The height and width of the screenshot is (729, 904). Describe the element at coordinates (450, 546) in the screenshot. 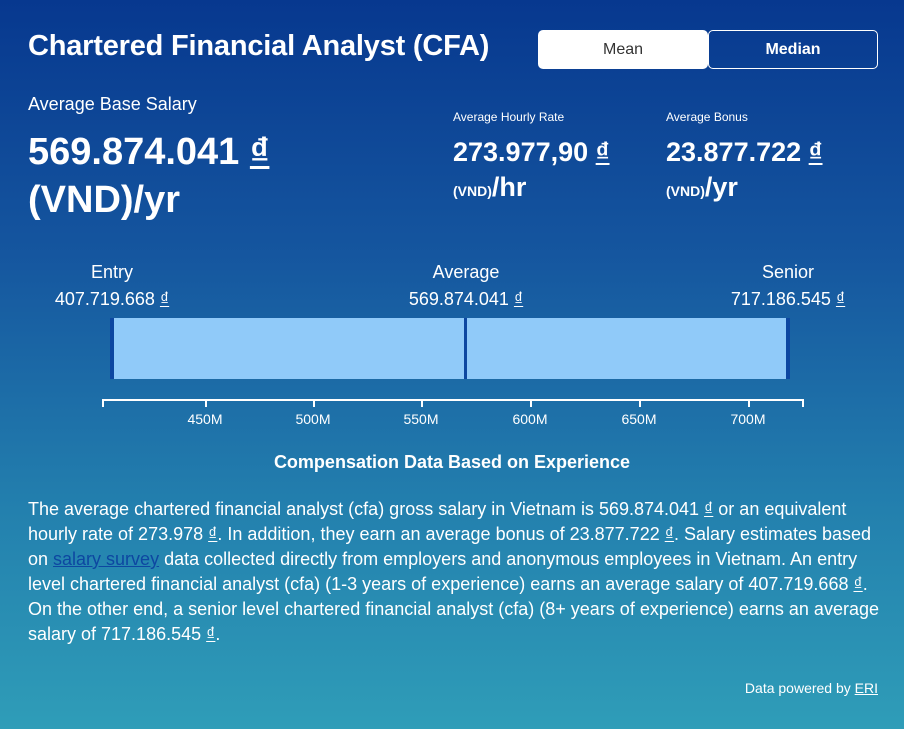

I see `description-text: . Salary estimates based on` at that location.